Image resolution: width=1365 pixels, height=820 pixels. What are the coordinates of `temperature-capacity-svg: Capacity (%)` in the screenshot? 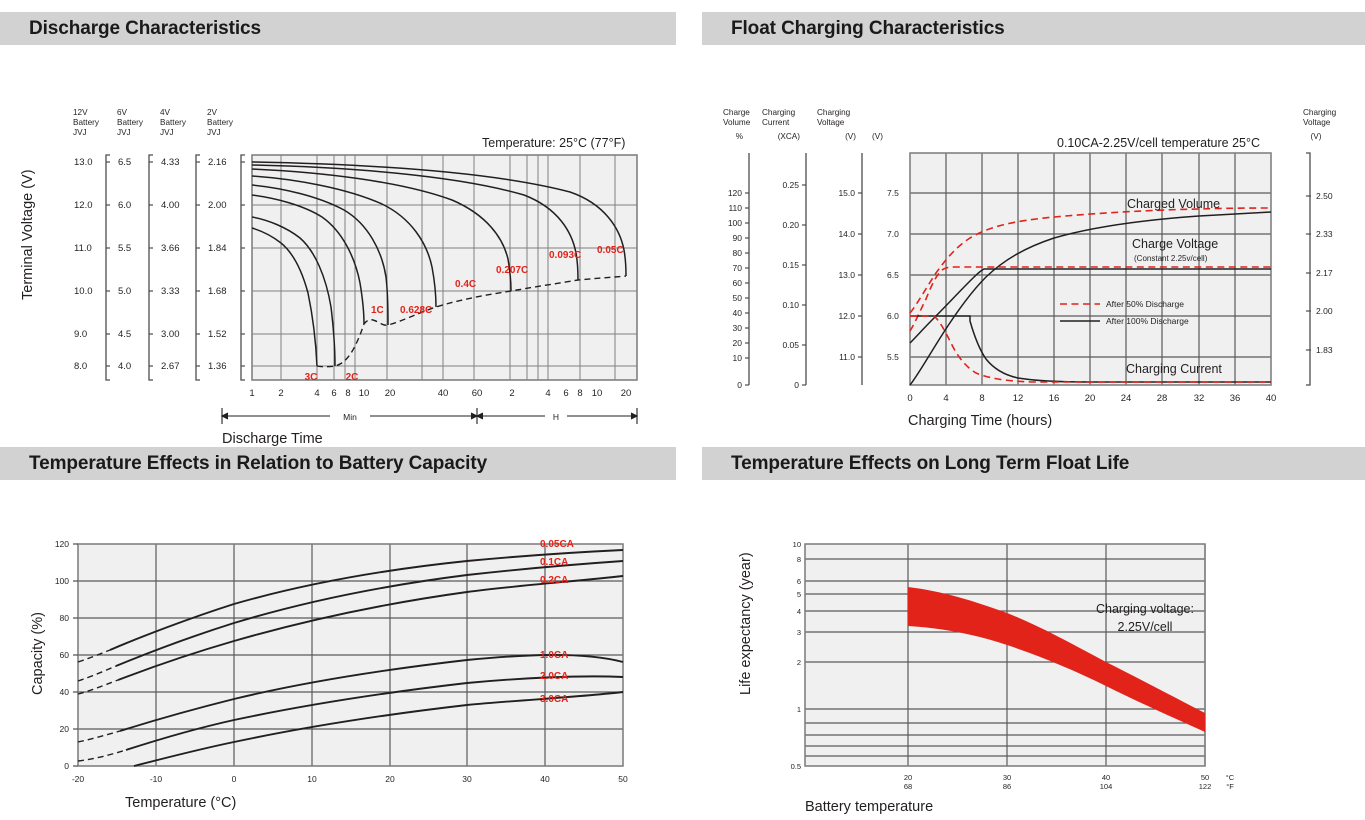 It's located at (329, 675).